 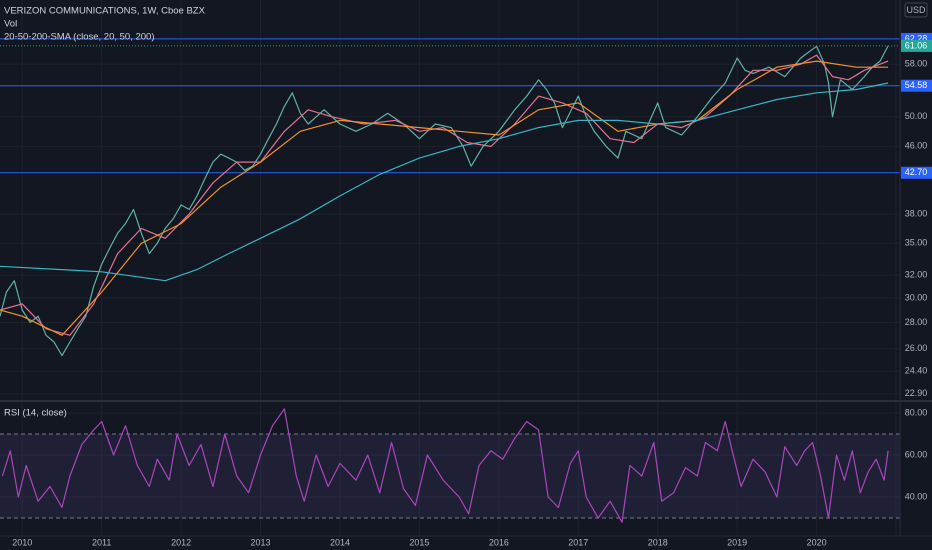 What do you see at coordinates (578, 542) in the screenshot?
I see `x-tick-label: 2017` at bounding box center [578, 542].